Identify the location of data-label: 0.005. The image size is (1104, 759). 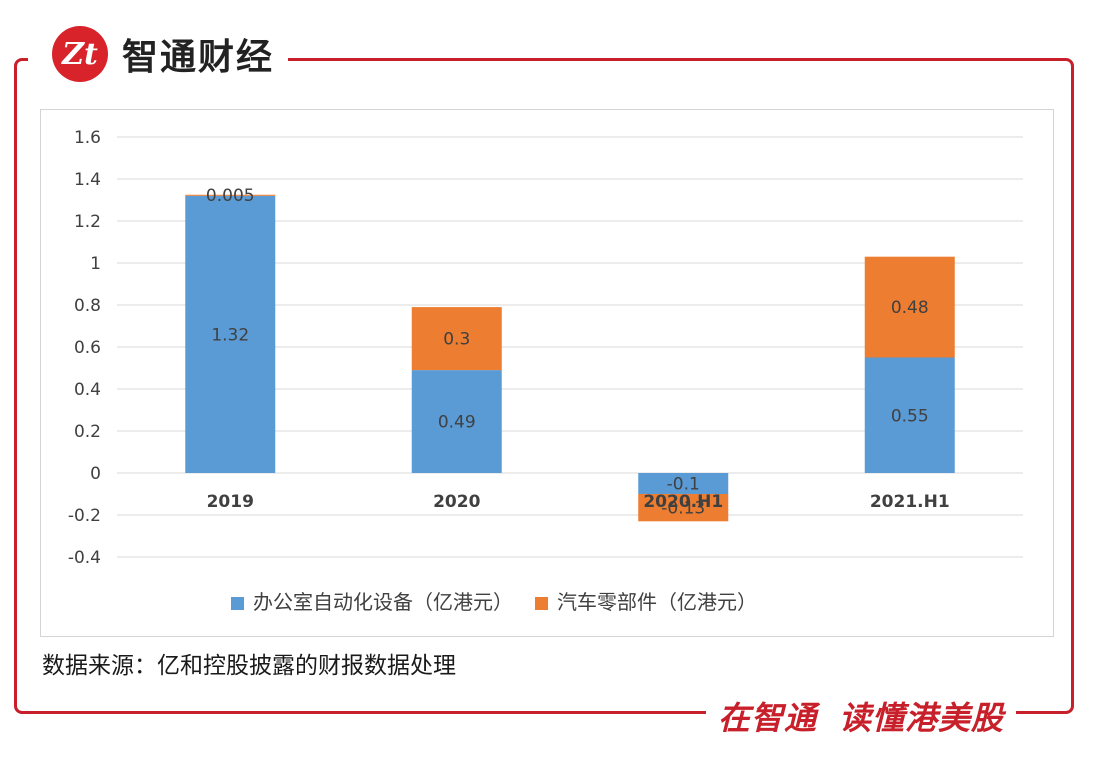
(230, 196).